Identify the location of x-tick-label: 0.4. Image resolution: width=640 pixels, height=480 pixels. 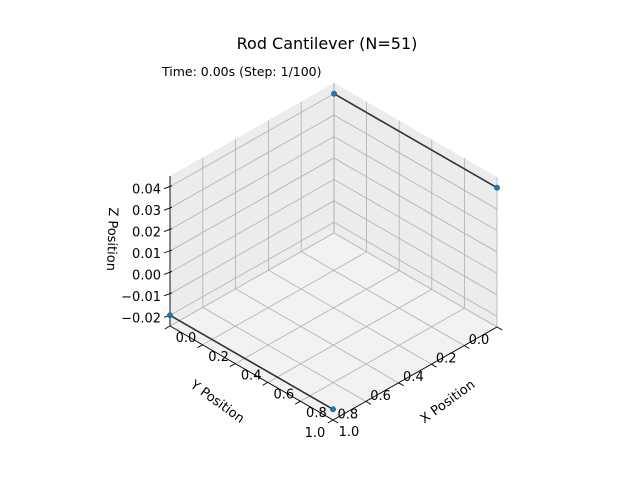
(251, 376).